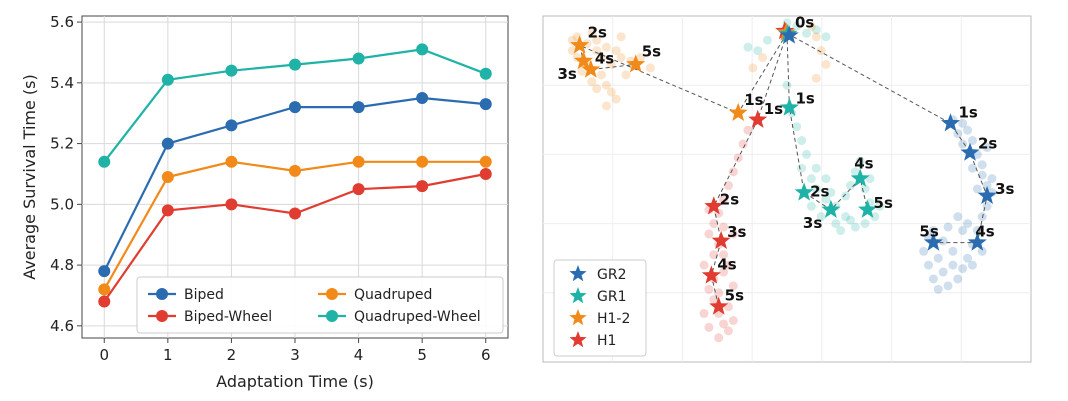 The height and width of the screenshot is (401, 1068). What do you see at coordinates (719, 305) in the screenshot?
I see `star-h1` at bounding box center [719, 305].